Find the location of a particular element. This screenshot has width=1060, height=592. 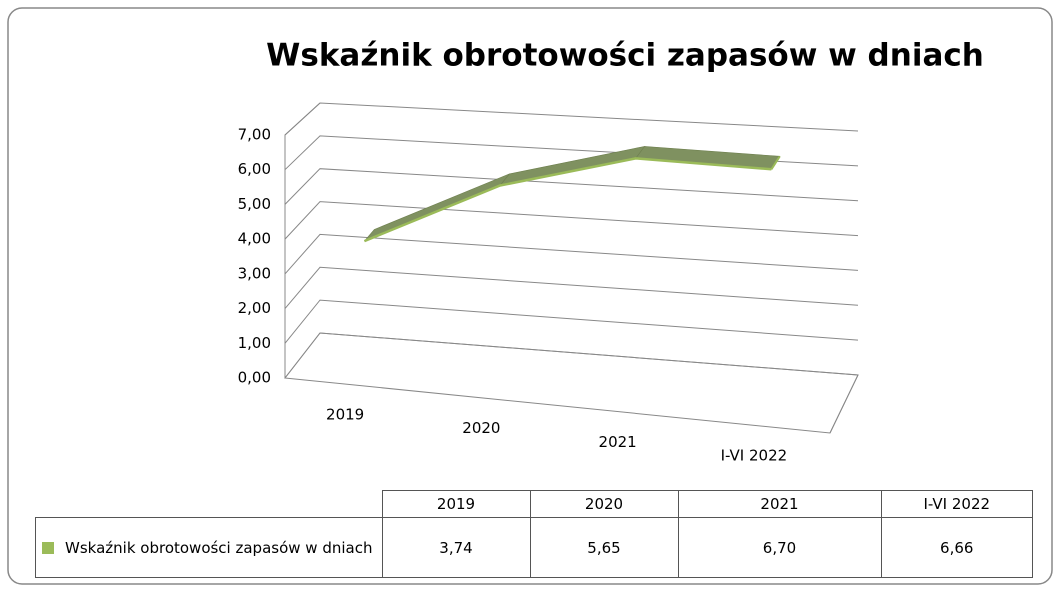

legend-entry: Wskaźnik obrotowości zapasów w dniach is located at coordinates (209, 548).